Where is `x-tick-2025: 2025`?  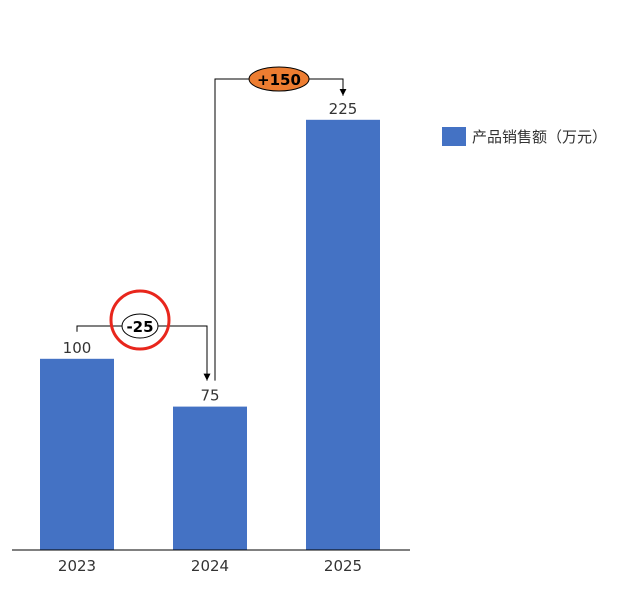
x-tick-2025: 2025 is located at coordinates (343, 566).